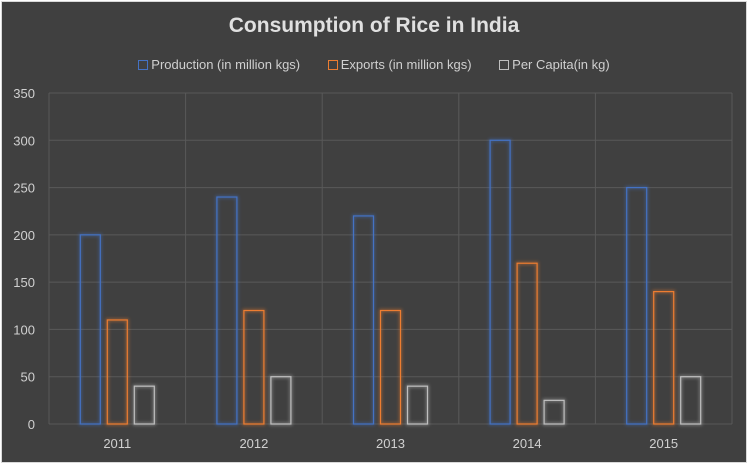 Image resolution: width=748 pixels, height=464 pixels. I want to click on bar-per-2012, so click(281, 400).